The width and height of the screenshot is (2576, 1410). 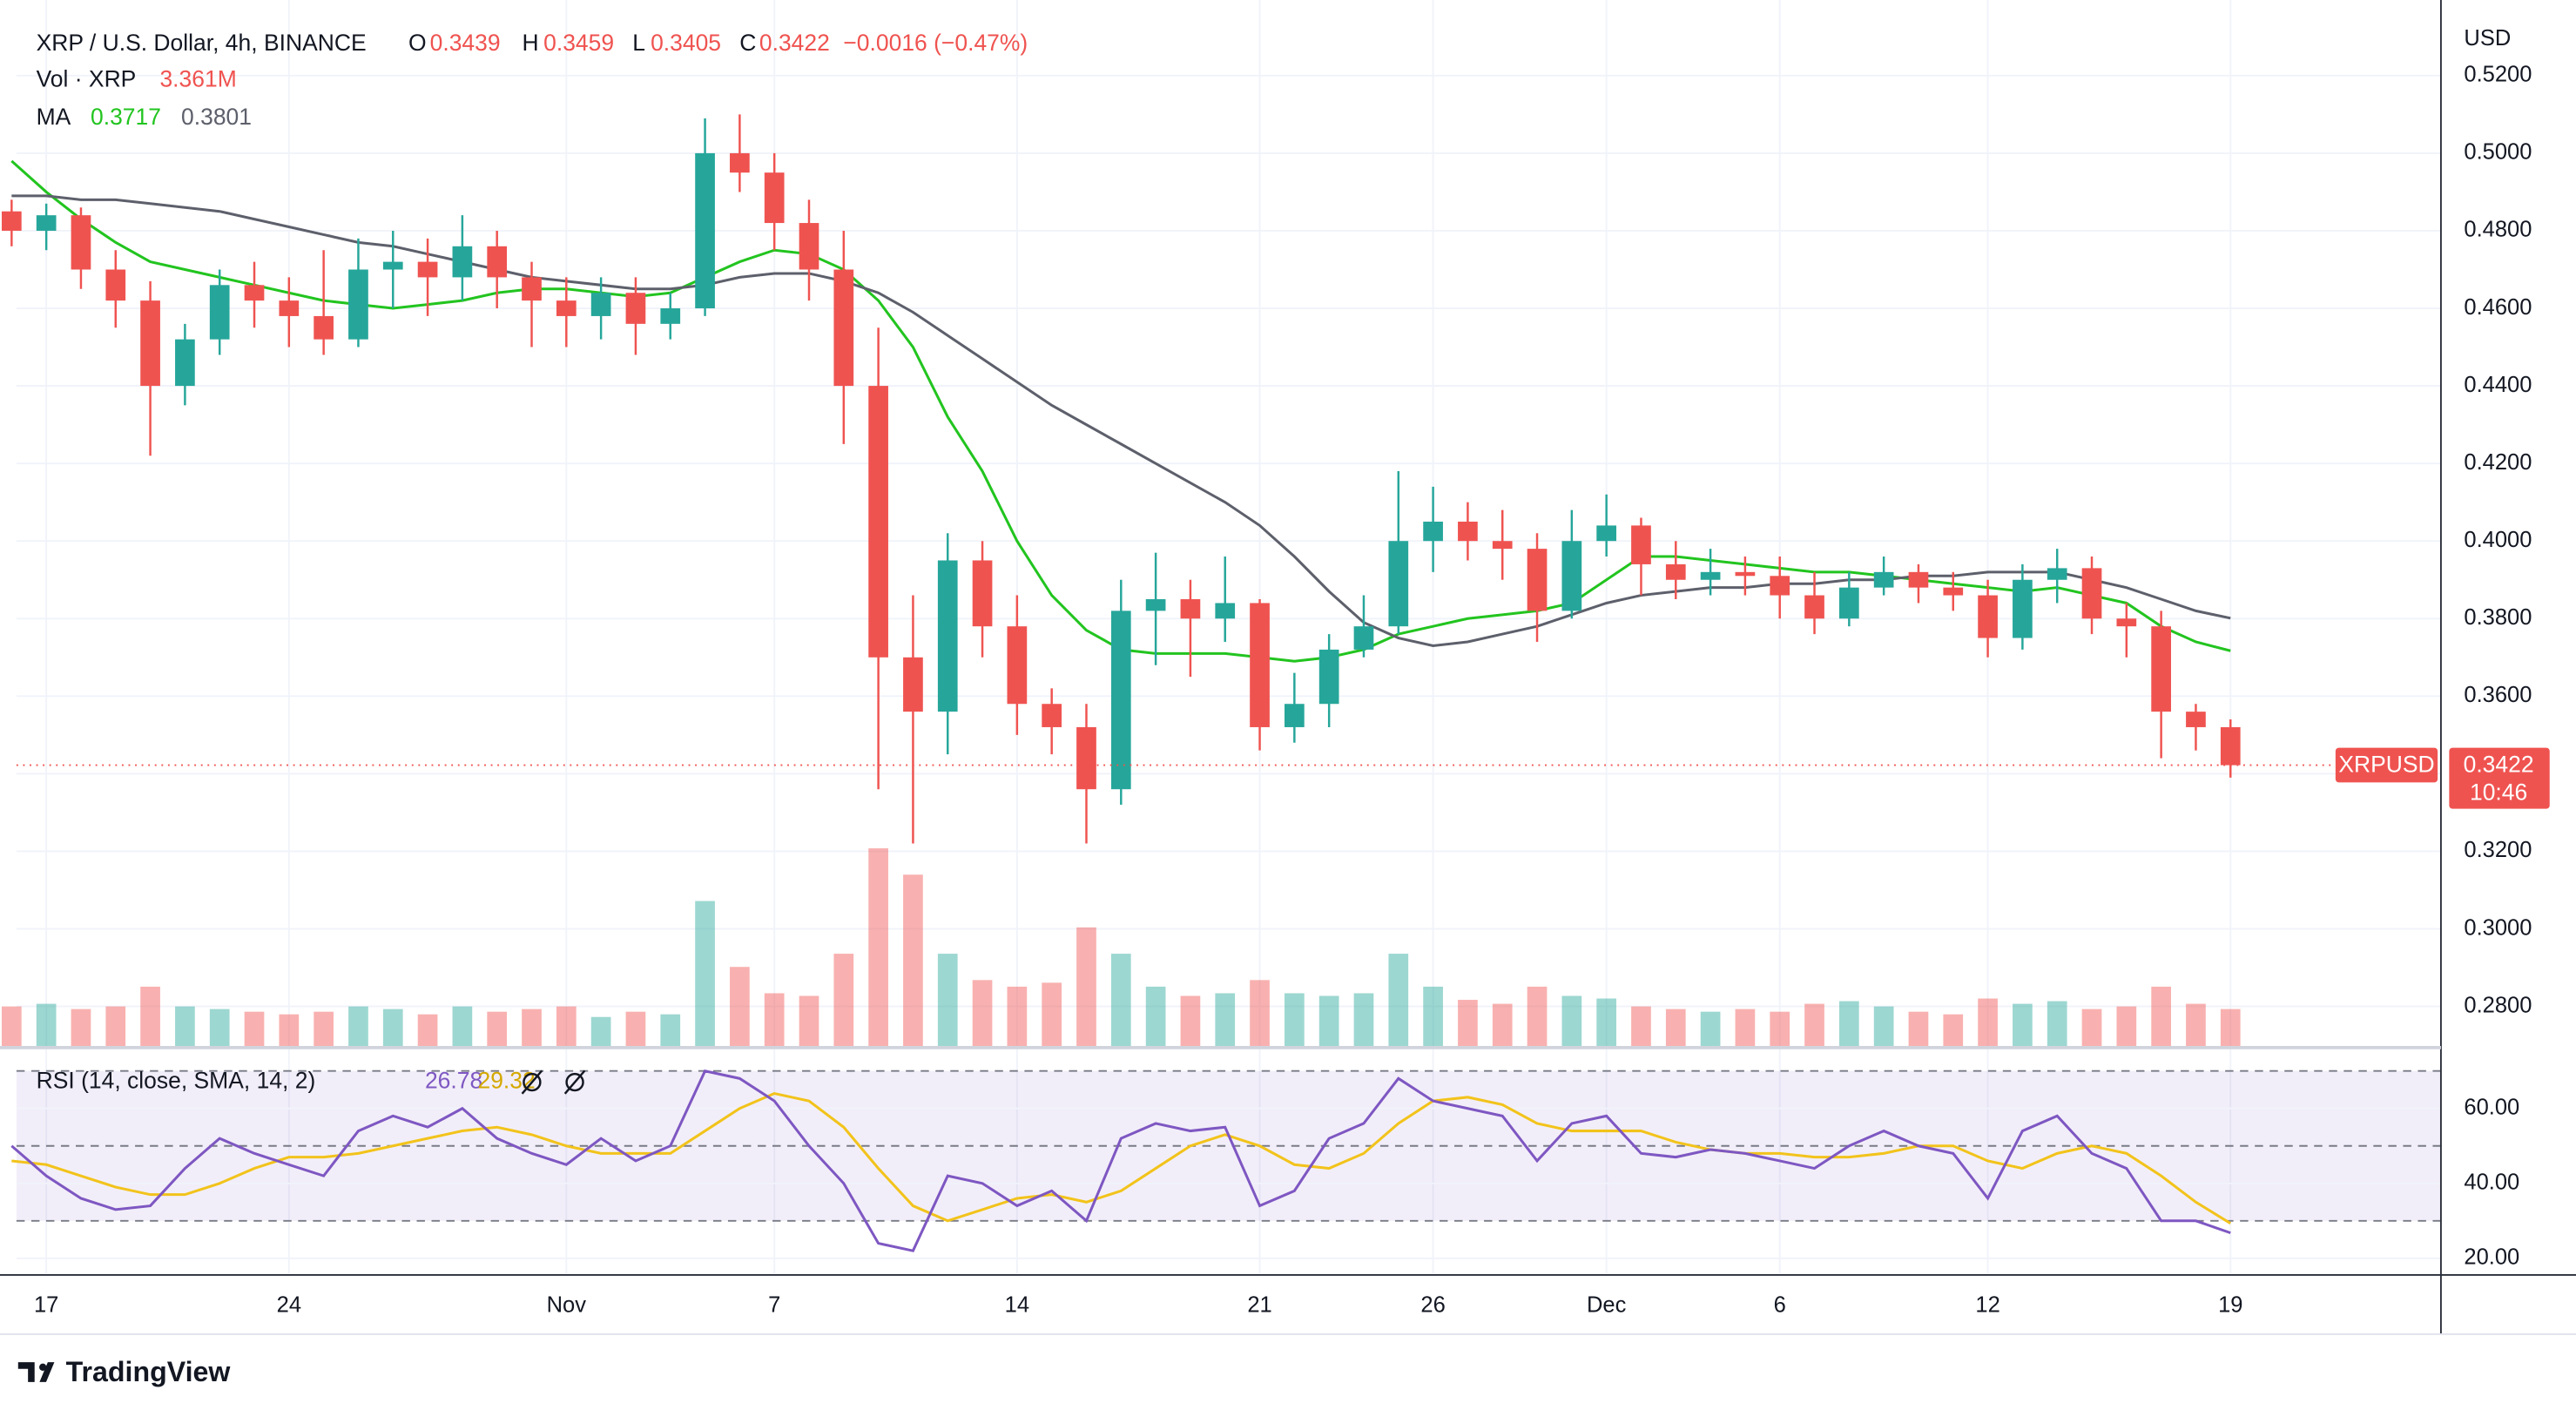 What do you see at coordinates (2498, 75) in the screenshot?
I see `y-tick-label: 0.5200` at bounding box center [2498, 75].